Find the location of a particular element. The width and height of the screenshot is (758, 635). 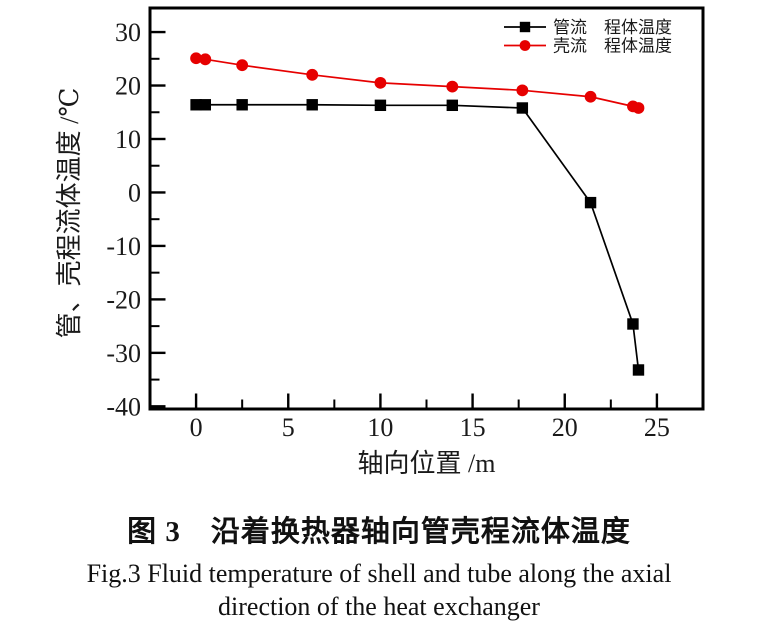

x-tick-label: 25 is located at coordinates (657, 427).